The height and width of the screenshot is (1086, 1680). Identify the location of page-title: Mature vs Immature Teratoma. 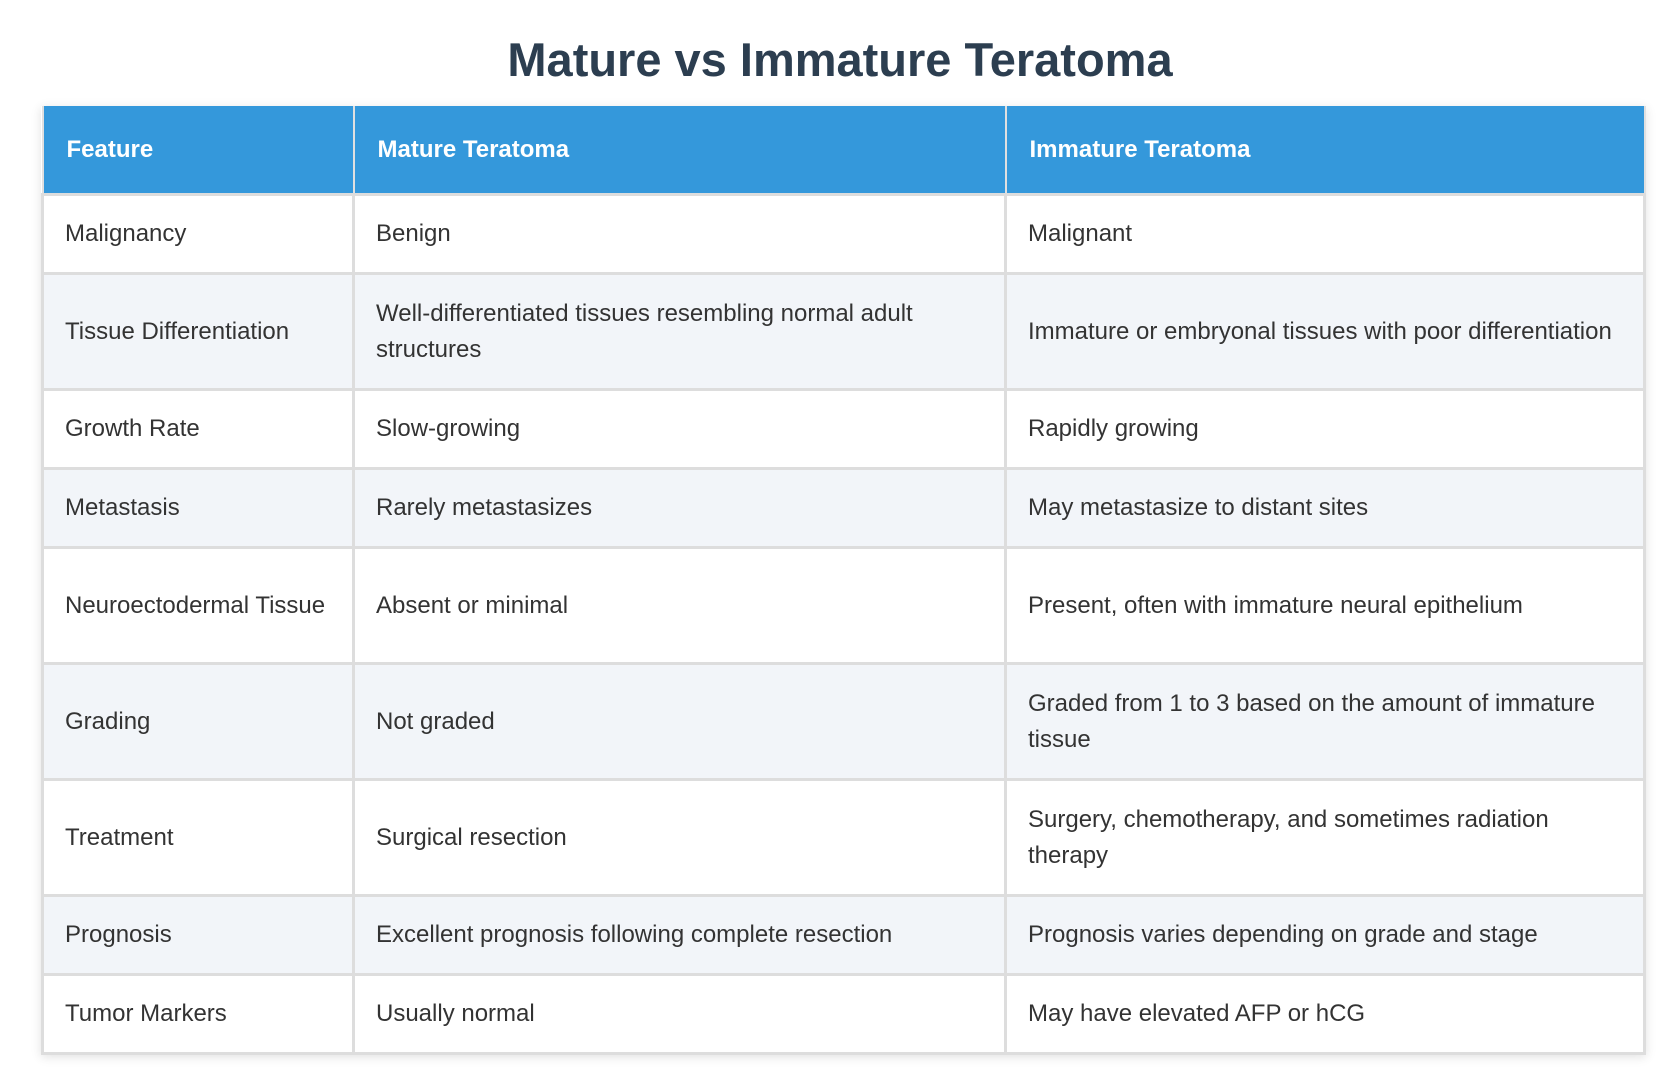
(840, 59).